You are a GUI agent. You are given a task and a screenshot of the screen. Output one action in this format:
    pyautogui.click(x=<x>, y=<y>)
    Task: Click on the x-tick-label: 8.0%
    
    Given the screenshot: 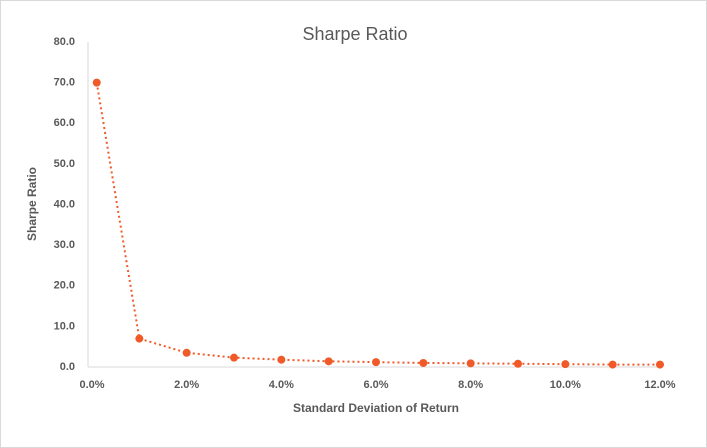 What is the action you would take?
    pyautogui.click(x=470, y=385)
    